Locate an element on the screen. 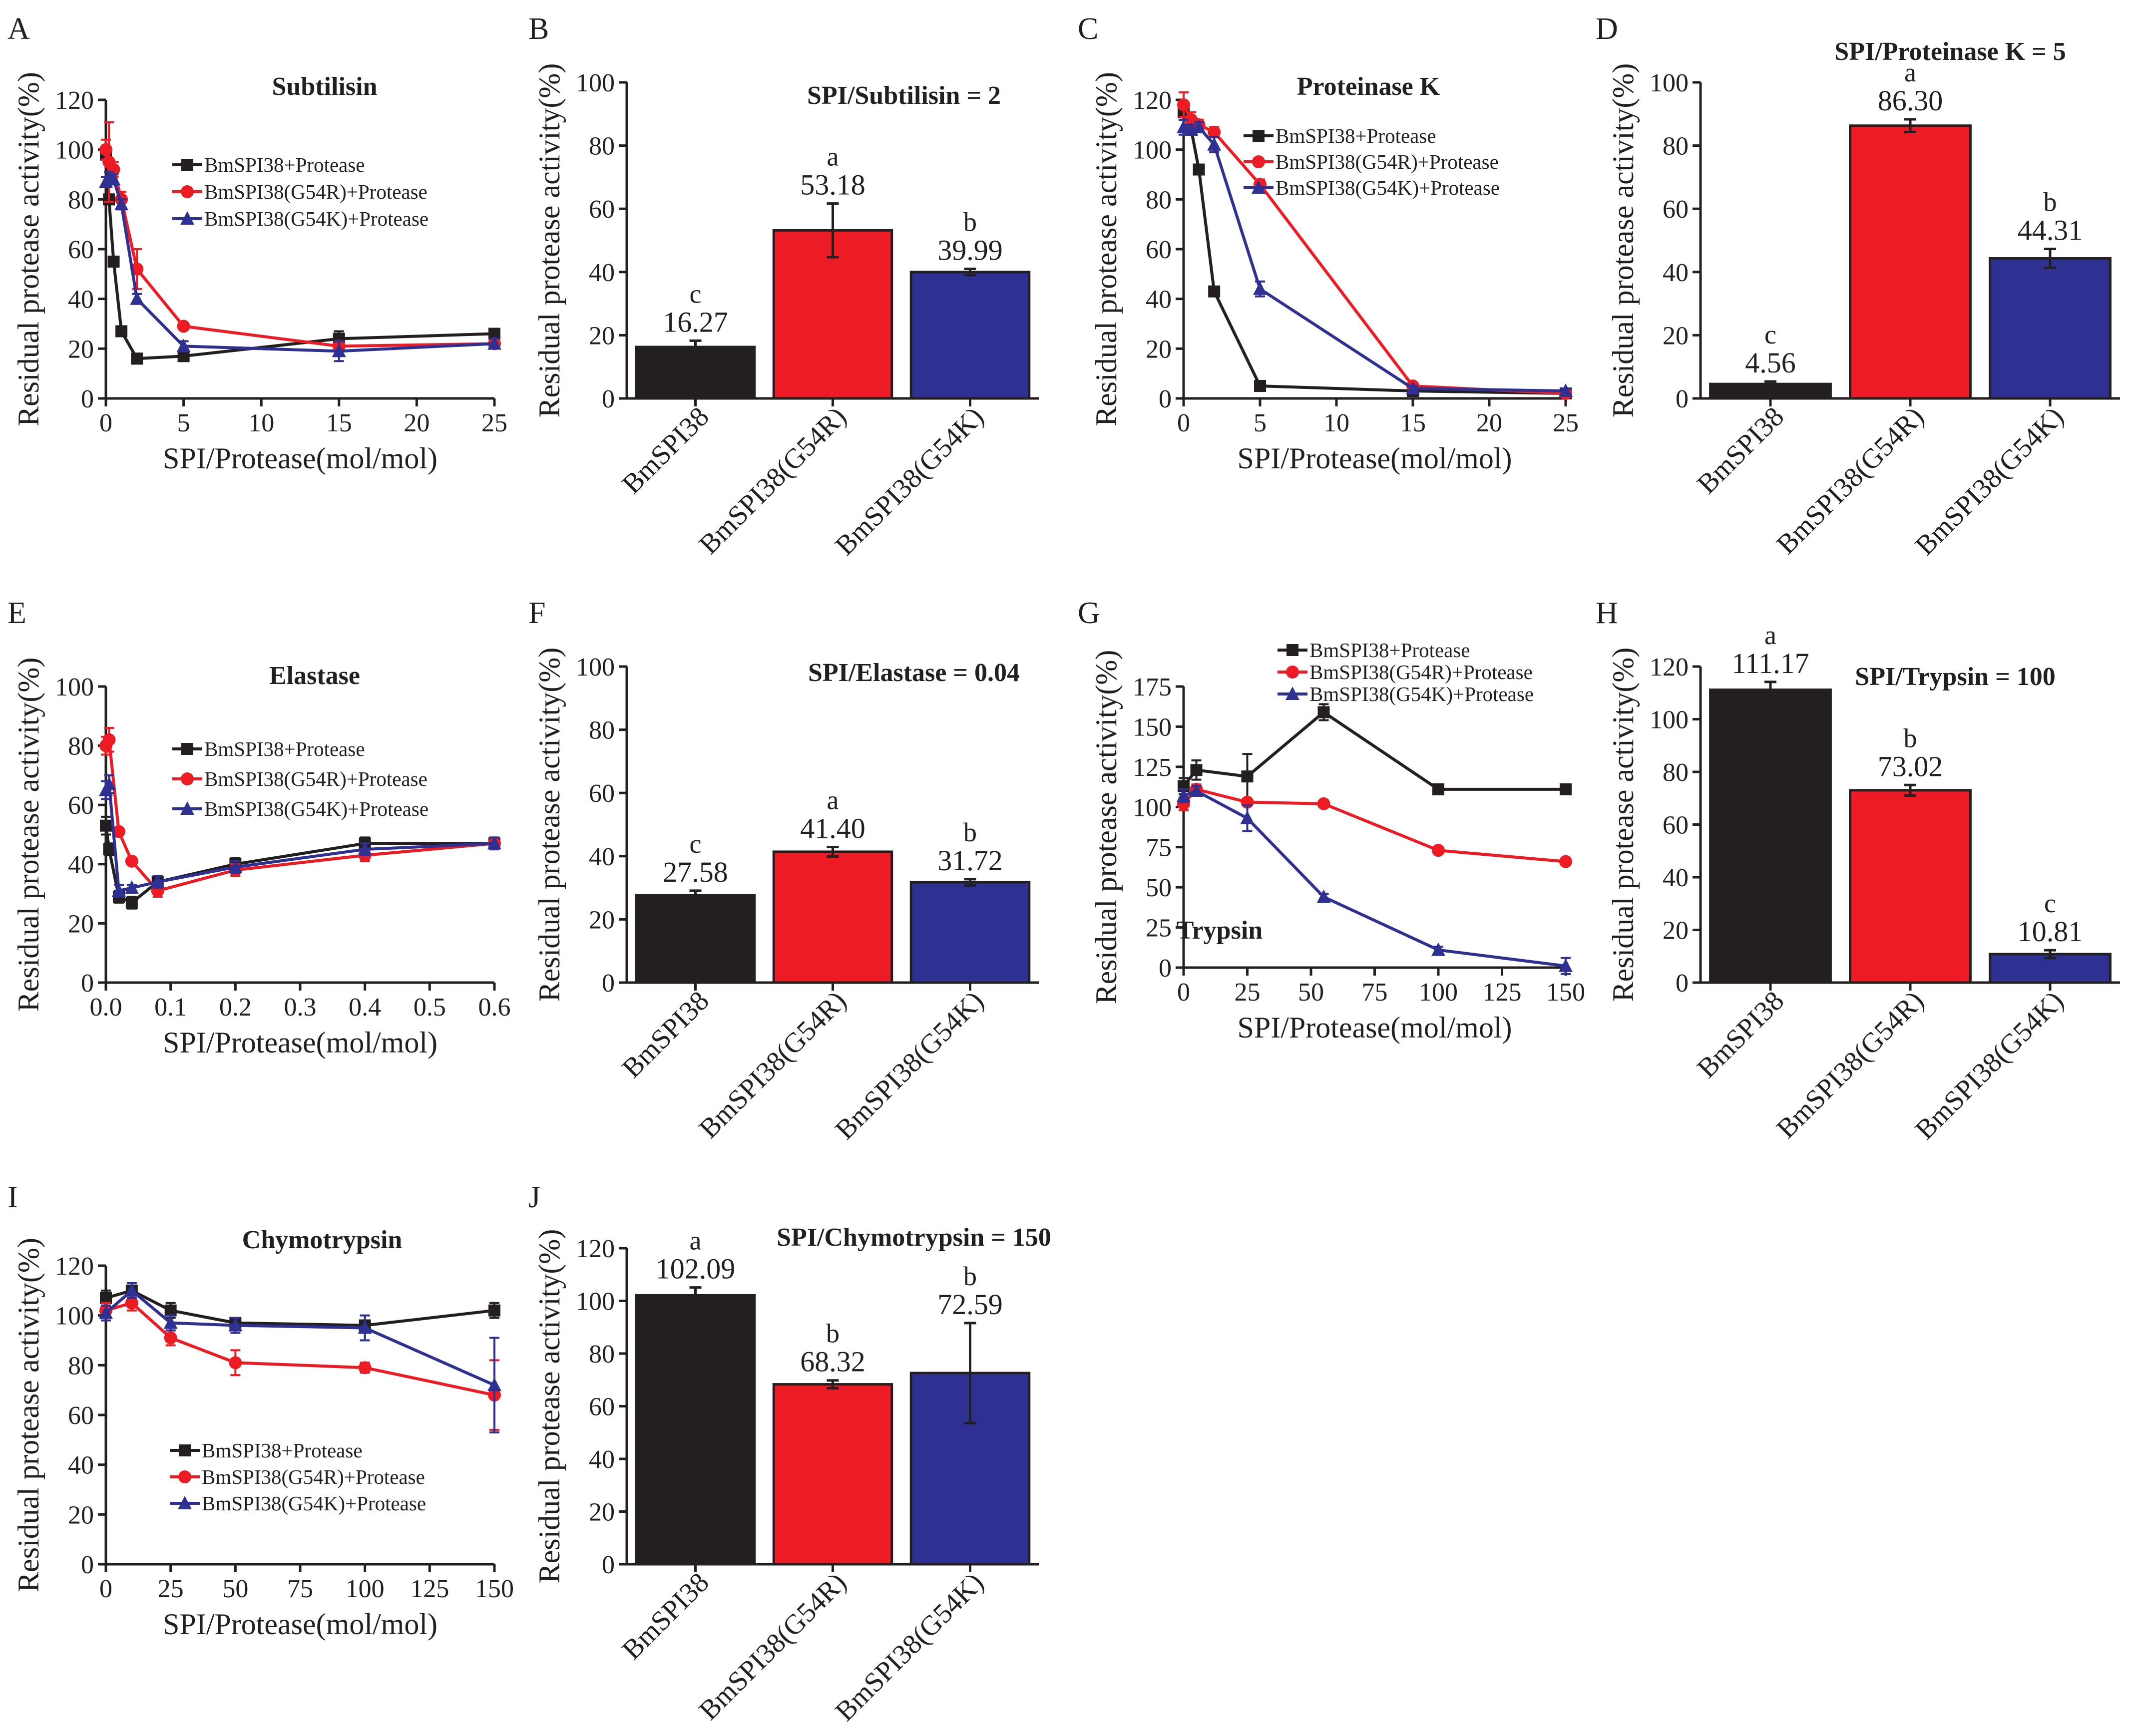 The height and width of the screenshot is (1736, 2139). y-tick-label: 75 is located at coordinates (1159, 848).